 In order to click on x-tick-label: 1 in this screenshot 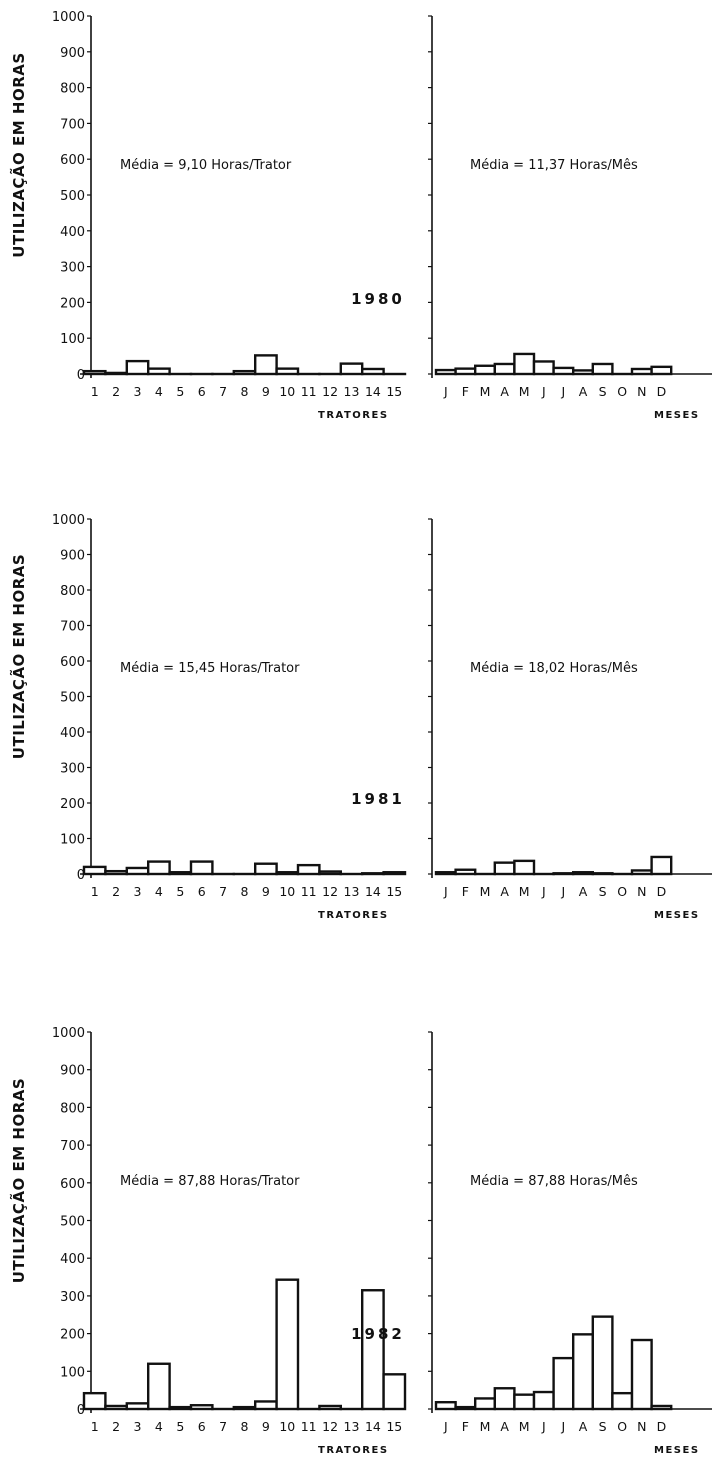, I will do `click(95, 391)`.